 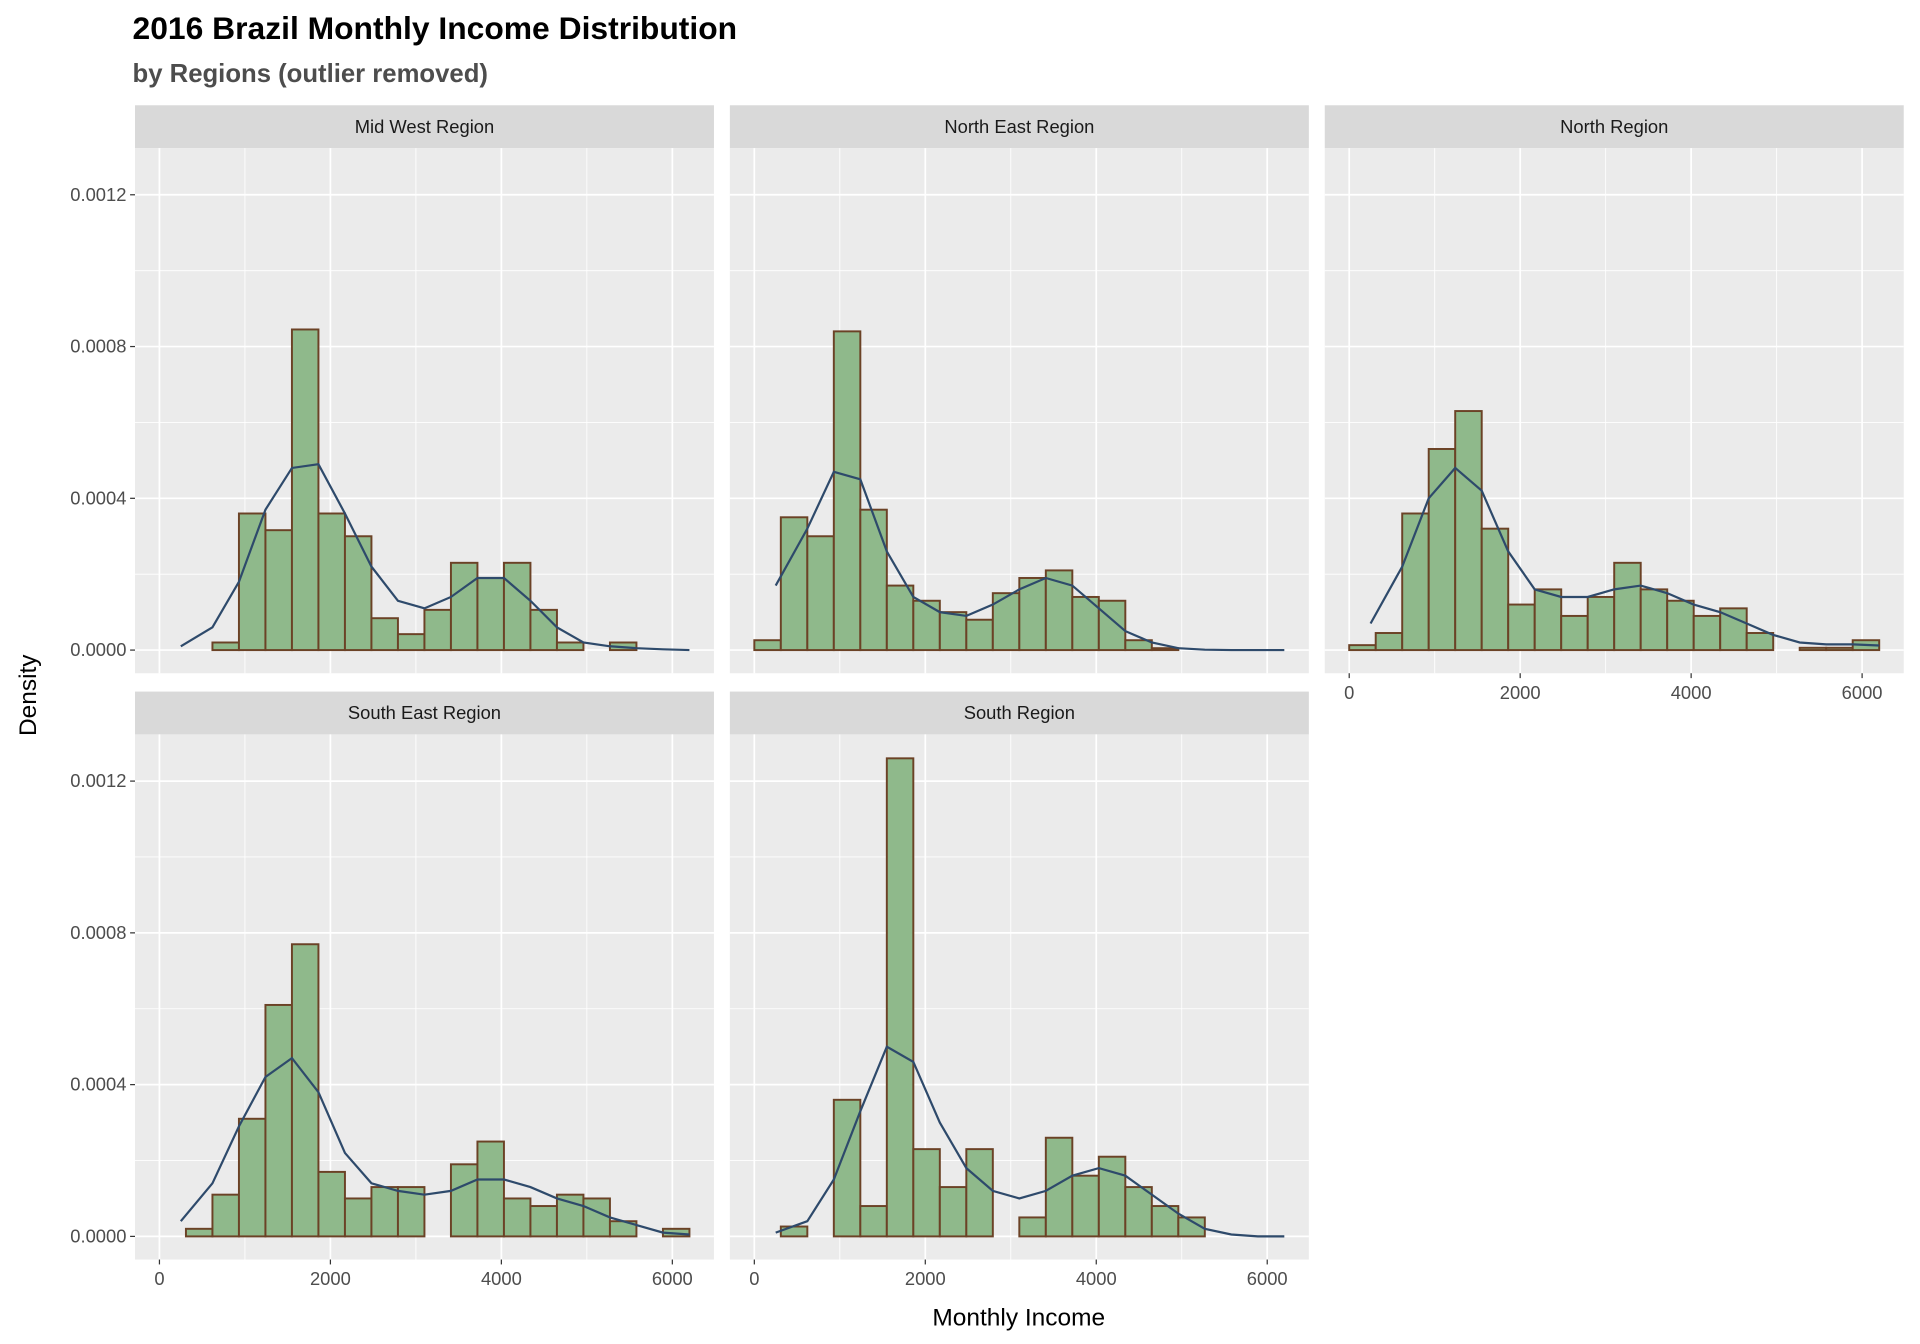 What do you see at coordinates (1018, 1318) in the screenshot?
I see `x-axis-title: Monthly Income` at bounding box center [1018, 1318].